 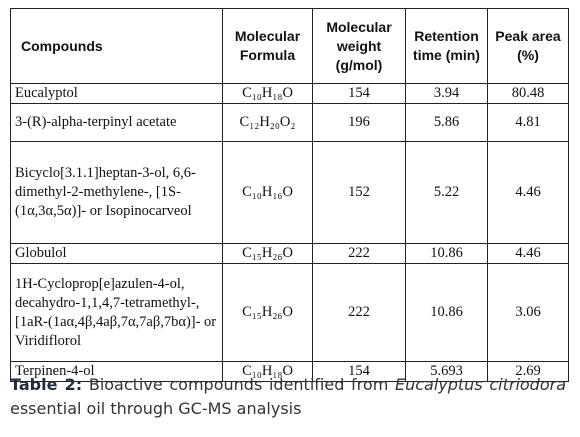 I want to click on table-cell: C₁₀H₁₈O, so click(x=267, y=93).